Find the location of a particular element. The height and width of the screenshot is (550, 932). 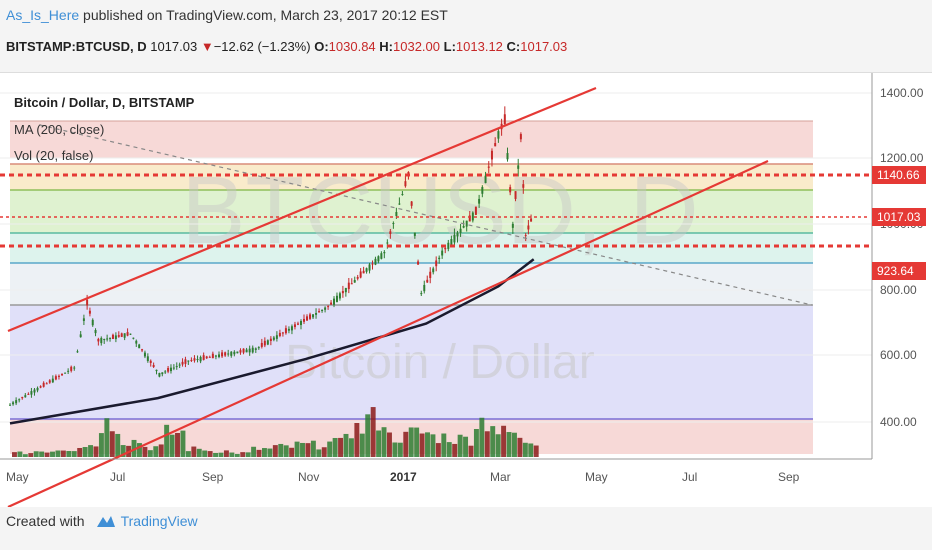

y-tick-label: 800.00 is located at coordinates (898, 290).